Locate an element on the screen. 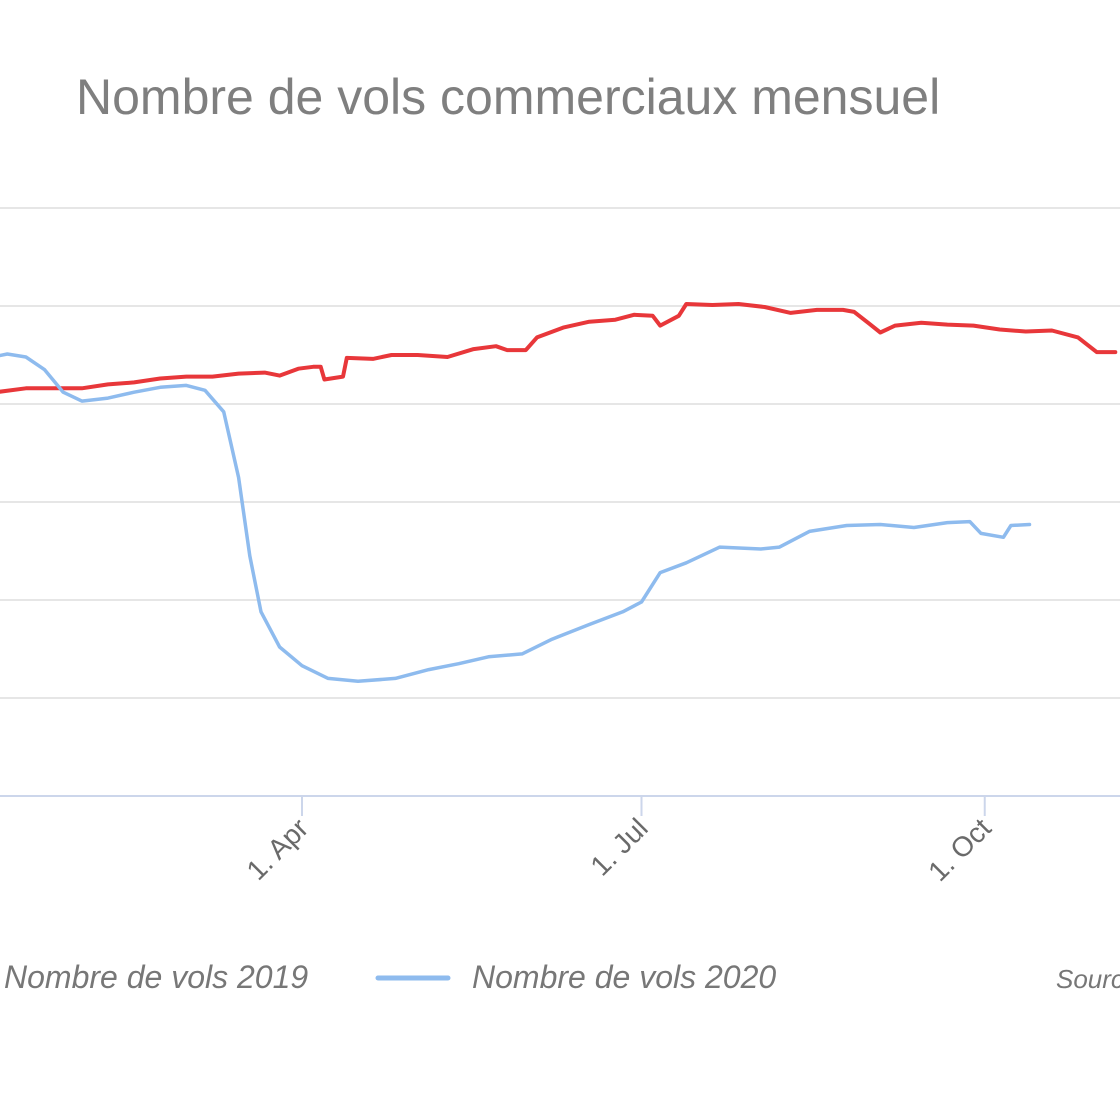 Image resolution: width=1120 pixels, height=1120 pixels. legend-item-2020: Nombre de vols 2020 is located at coordinates (575, 977).